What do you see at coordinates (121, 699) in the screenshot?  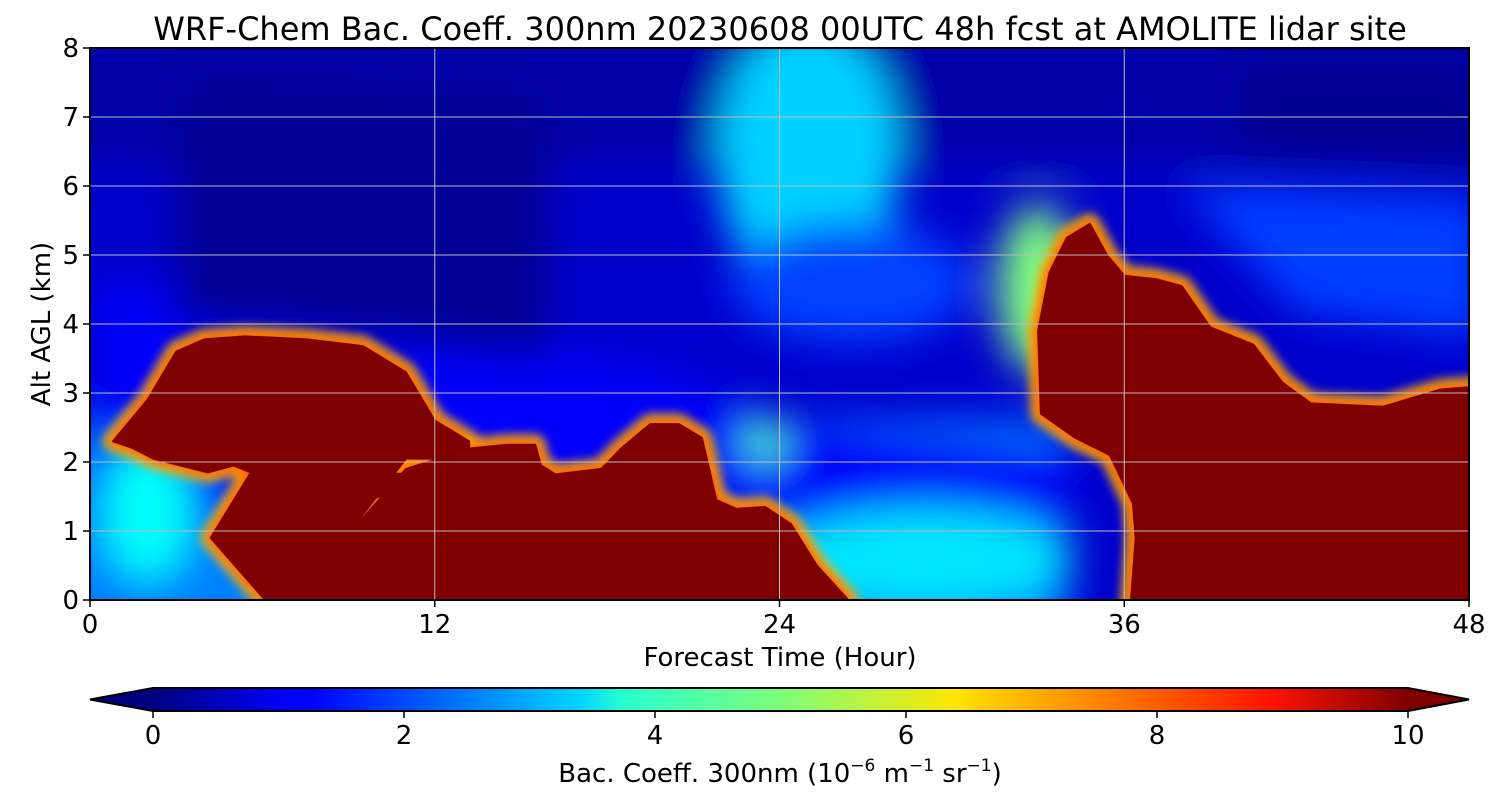 I see `colorbar-extend-low` at bounding box center [121, 699].